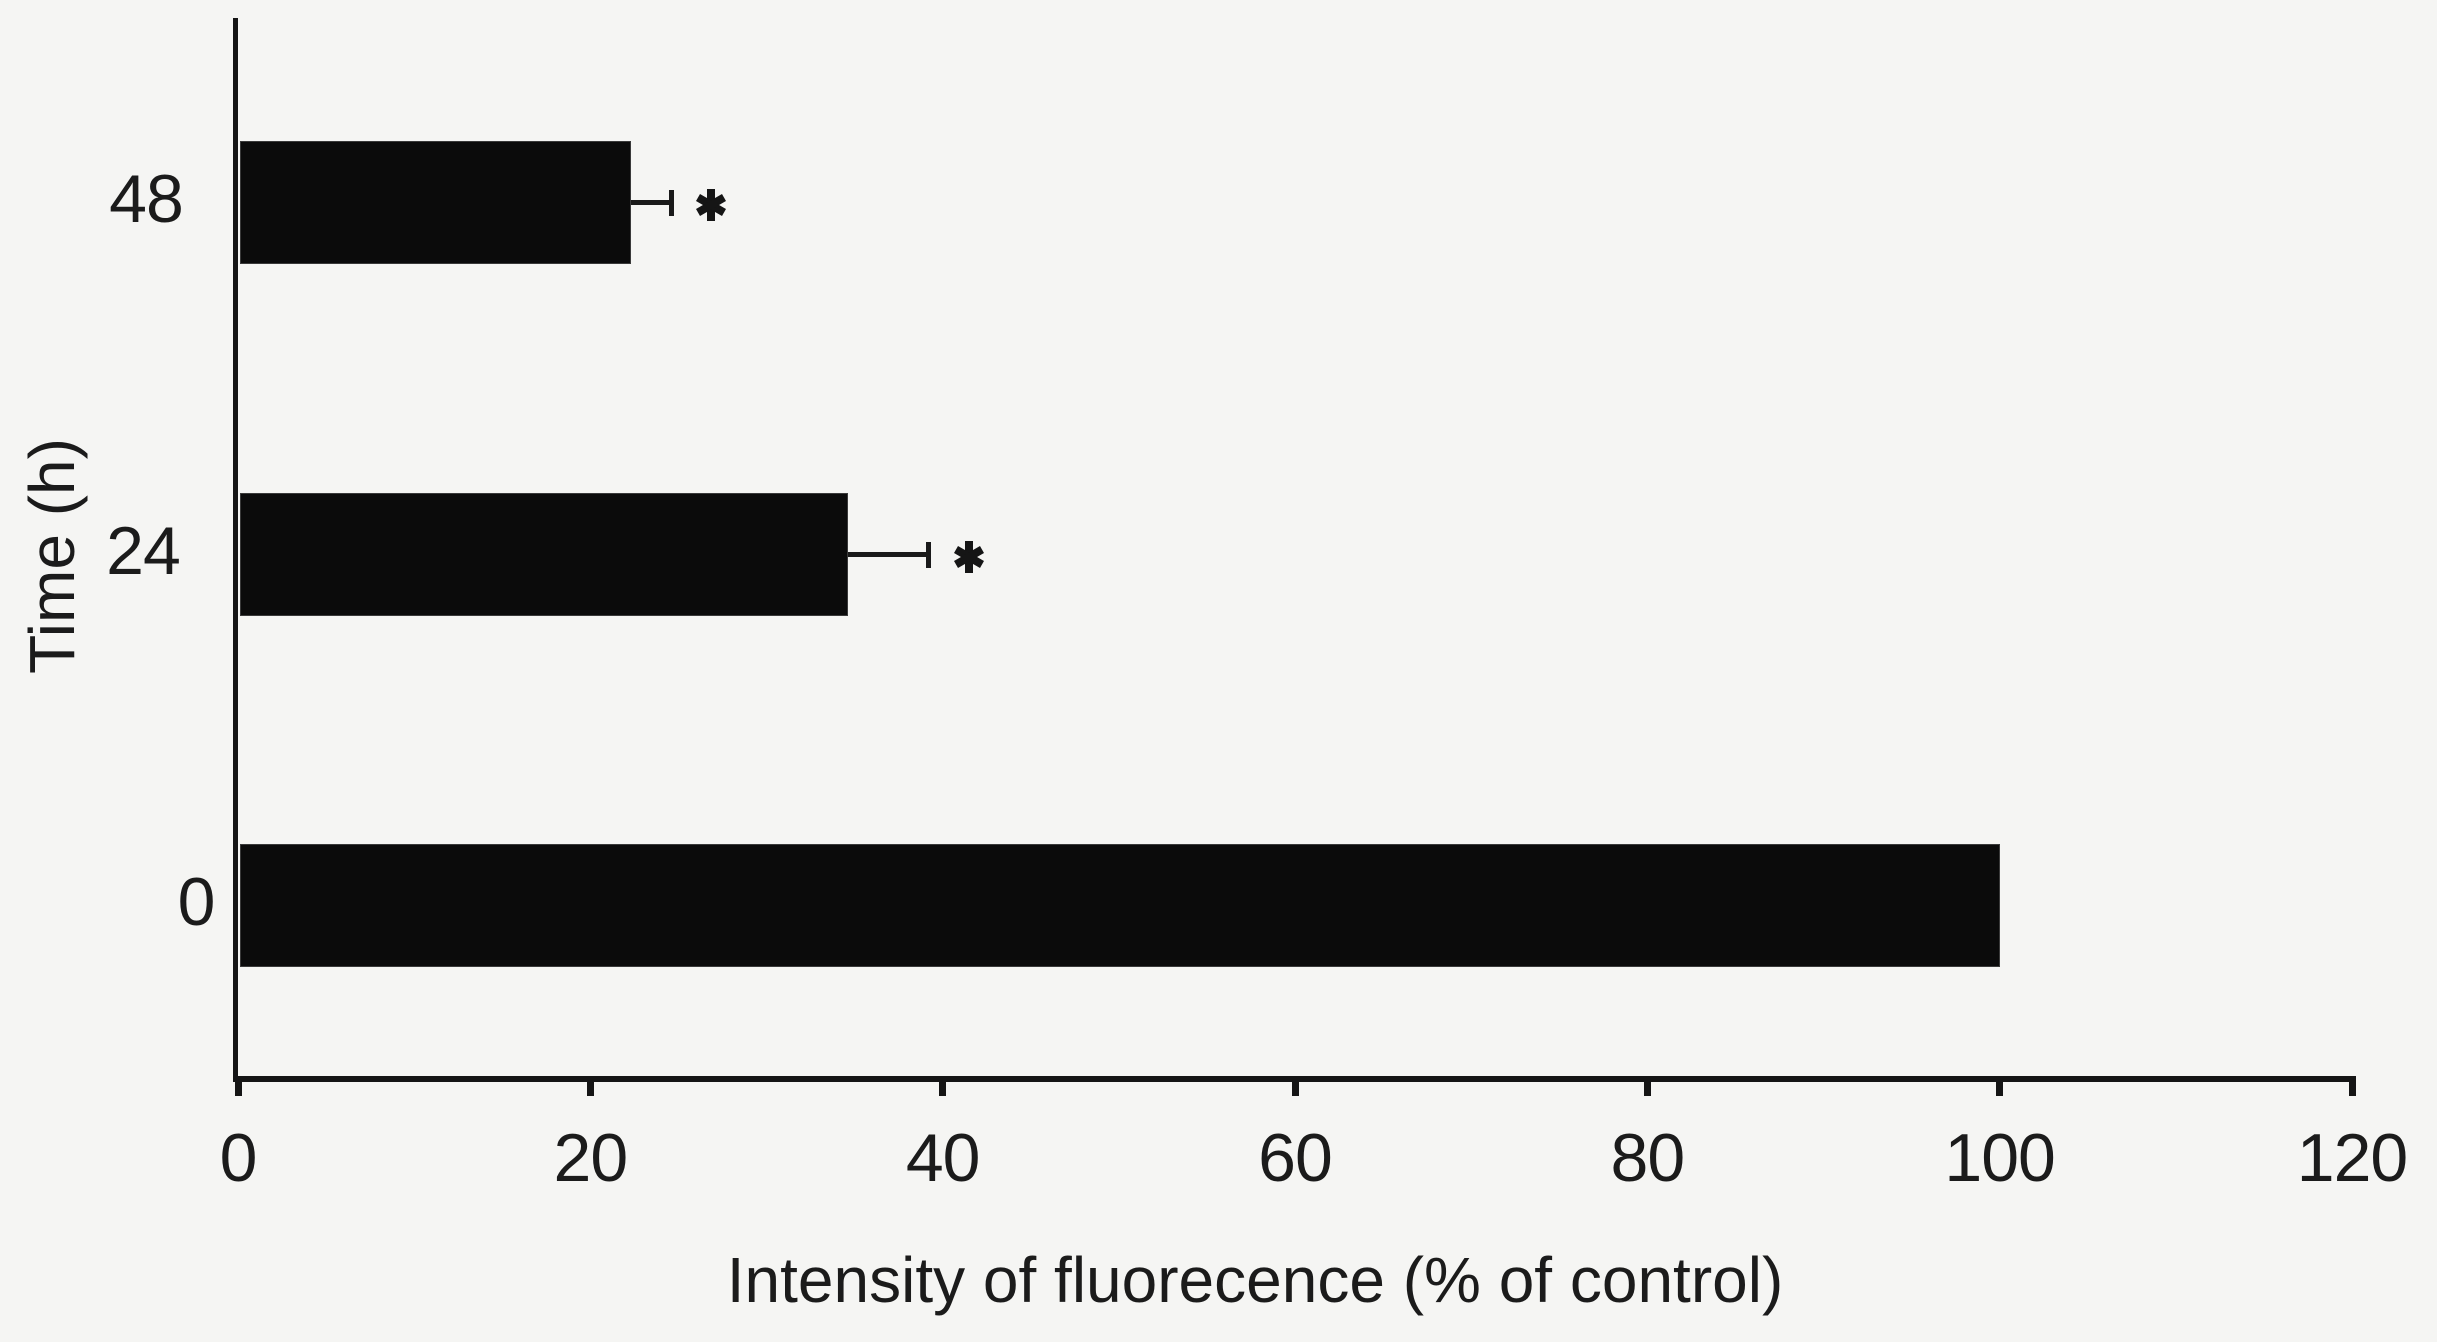  I want to click on x-axis-tick-label: 120, so click(2352, 1158).